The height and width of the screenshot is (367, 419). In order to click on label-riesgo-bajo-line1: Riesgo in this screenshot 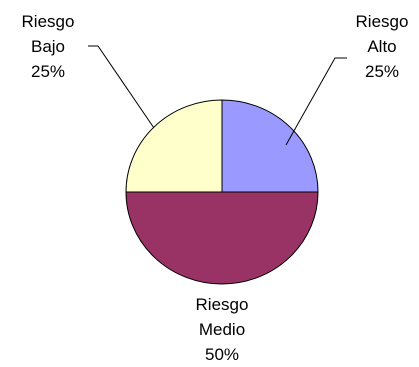, I will do `click(48, 21)`.